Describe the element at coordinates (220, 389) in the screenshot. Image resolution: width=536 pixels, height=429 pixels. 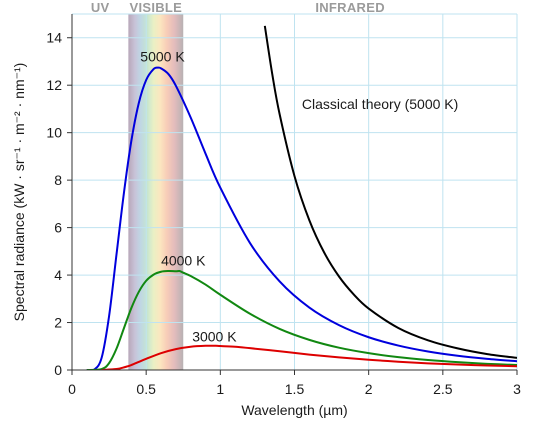
I see `x-tick-label: 1` at that location.